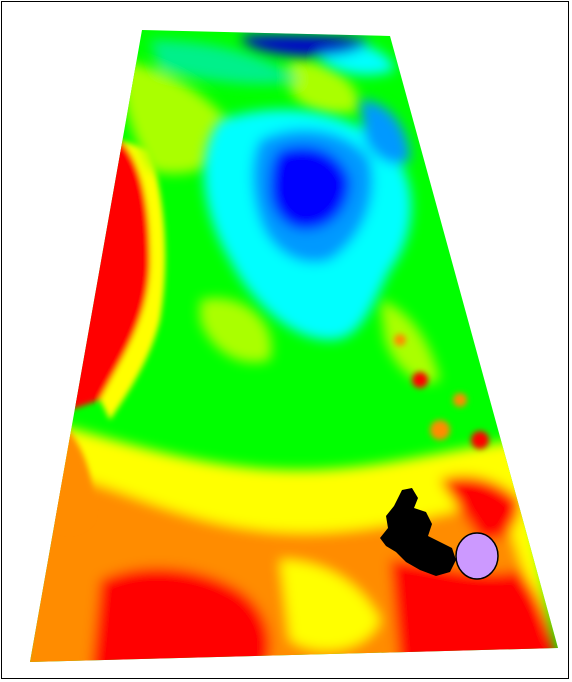 This screenshot has height=682, width=572. What do you see at coordinates (330, 605) in the screenshot?
I see `terrain-yellow-region` at bounding box center [330, 605].